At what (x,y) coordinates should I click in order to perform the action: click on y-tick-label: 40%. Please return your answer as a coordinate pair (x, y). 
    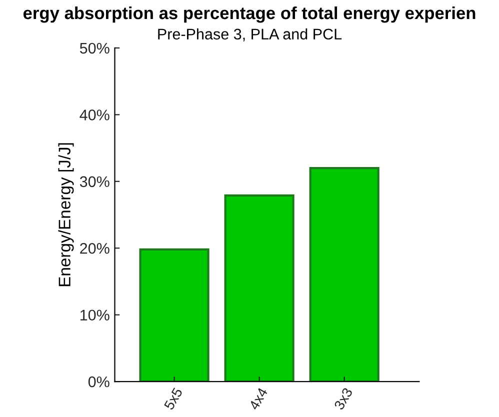
    Looking at the image, I should click on (95, 115).